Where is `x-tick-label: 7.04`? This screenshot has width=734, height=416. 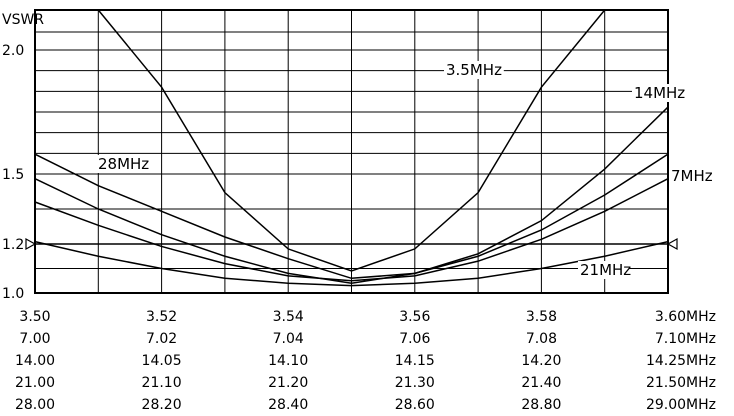
x-tick-label: 7.04 is located at coordinates (288, 339).